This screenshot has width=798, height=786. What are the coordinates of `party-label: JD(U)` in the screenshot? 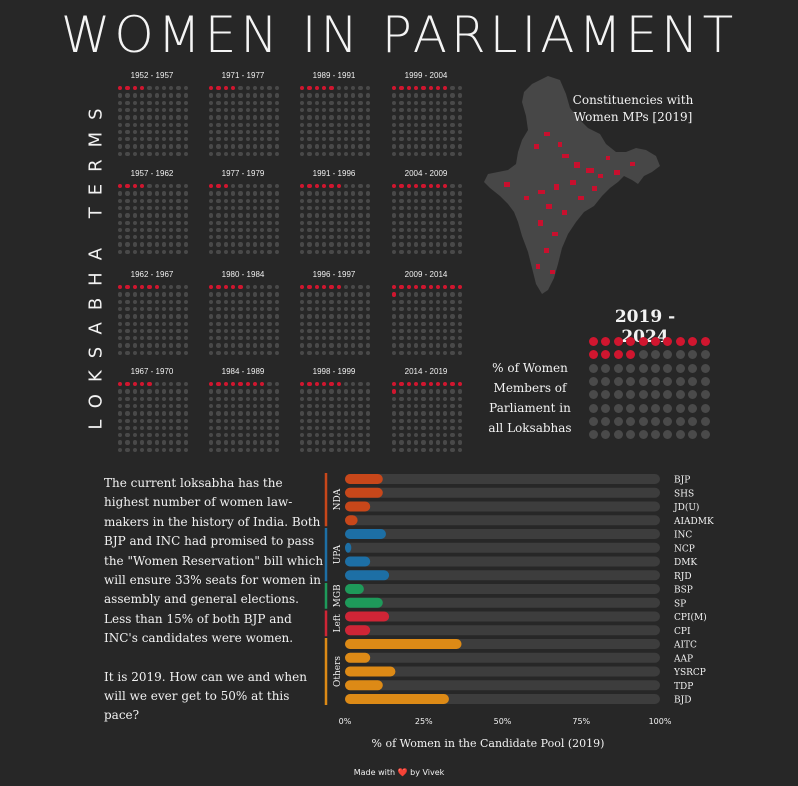 It's located at (686, 507).